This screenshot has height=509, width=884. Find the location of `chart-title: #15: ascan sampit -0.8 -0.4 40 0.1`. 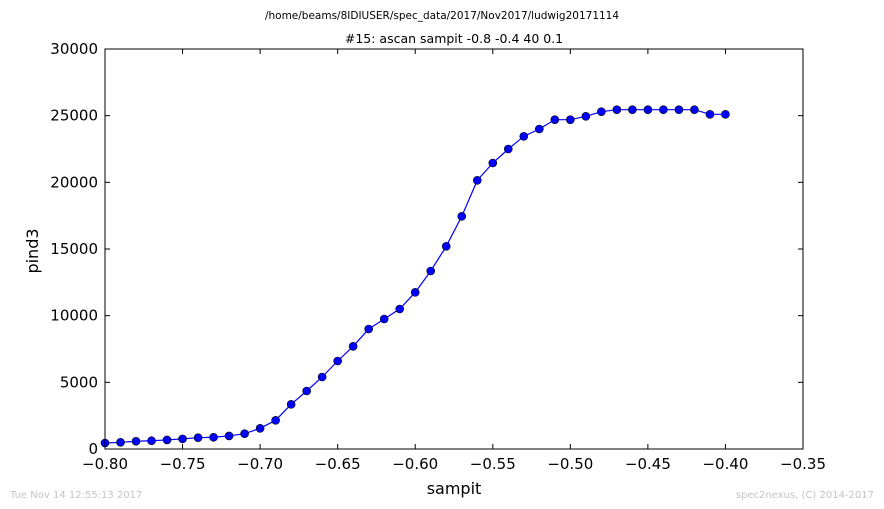

chart-title: #15: ascan sampit -0.8 -0.4 40 0.1 is located at coordinates (454, 38).